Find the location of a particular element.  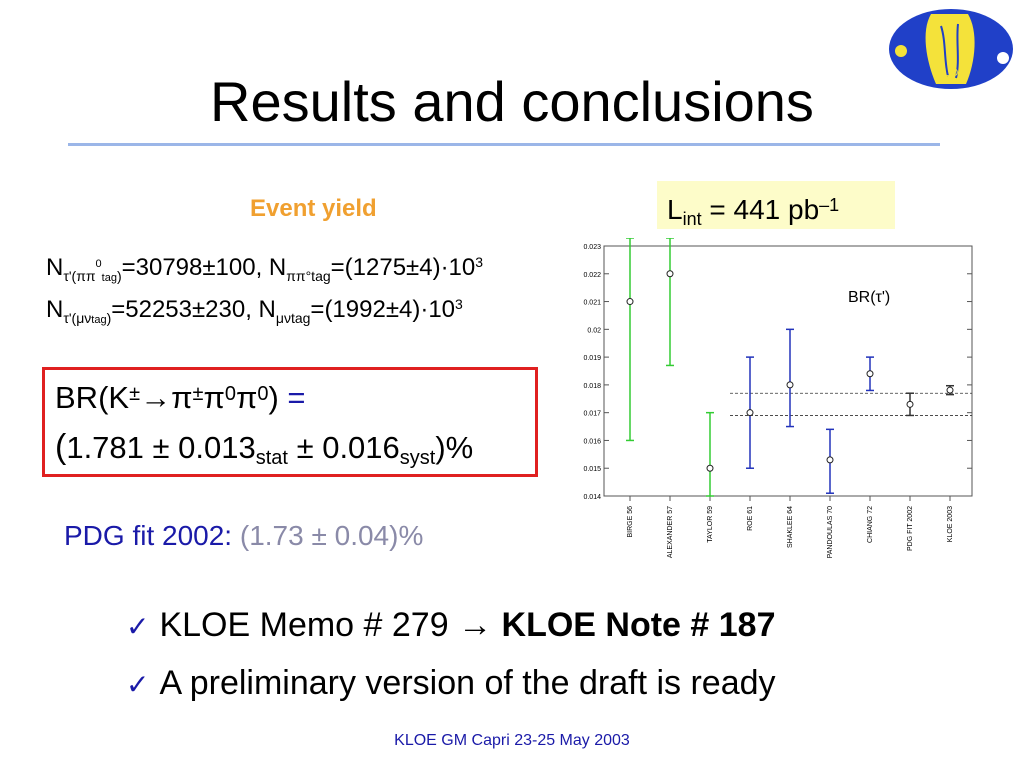

br-close: ) is located at coordinates (273, 397).